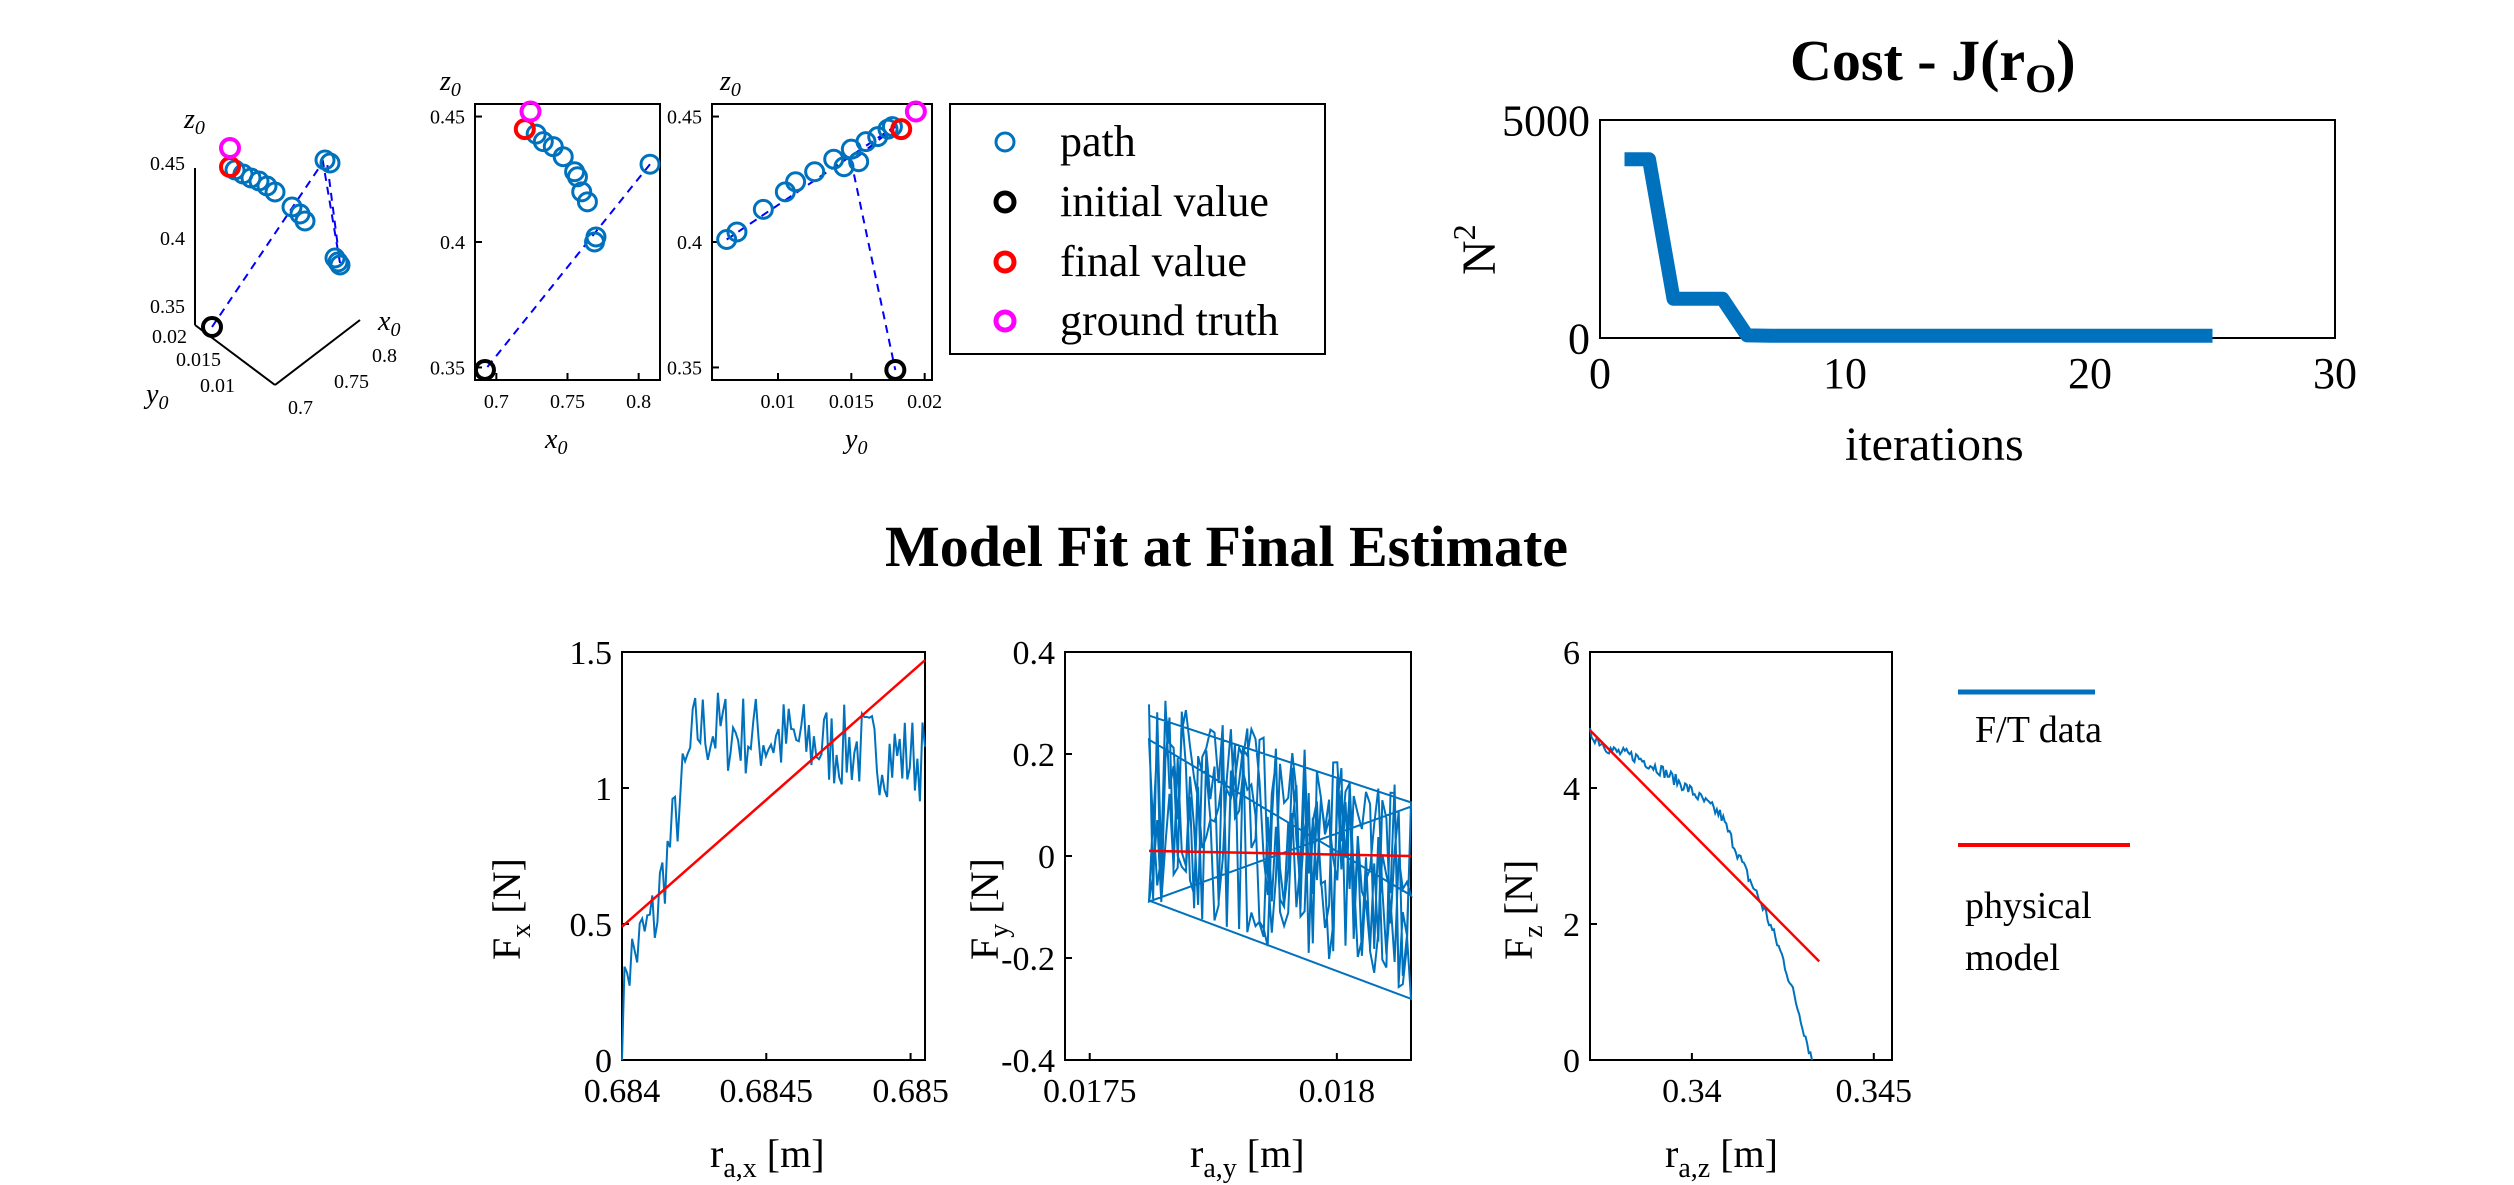 This screenshot has width=2514, height=1185. Describe the element at coordinates (1005, 321) in the screenshot. I see `legend-gt-marker` at that location.